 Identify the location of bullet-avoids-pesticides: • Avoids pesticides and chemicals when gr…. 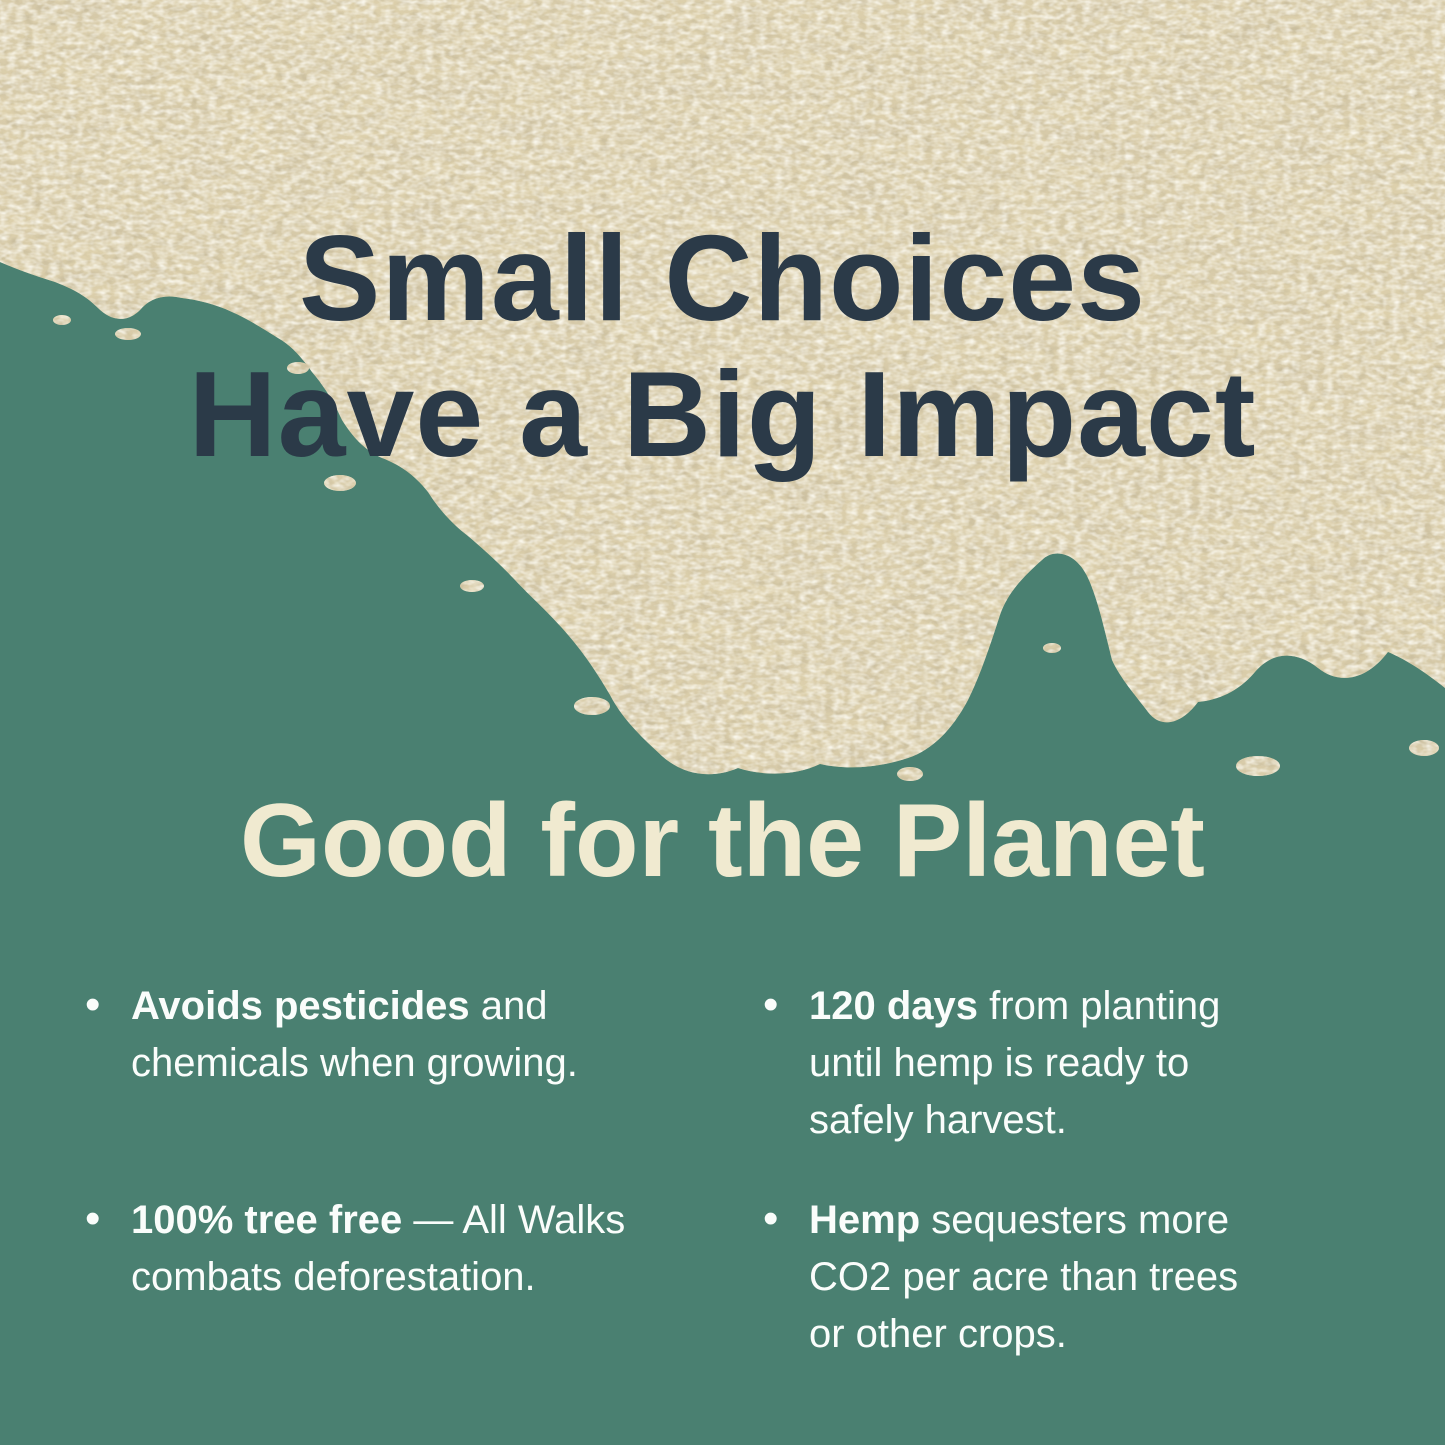
(345, 1035).